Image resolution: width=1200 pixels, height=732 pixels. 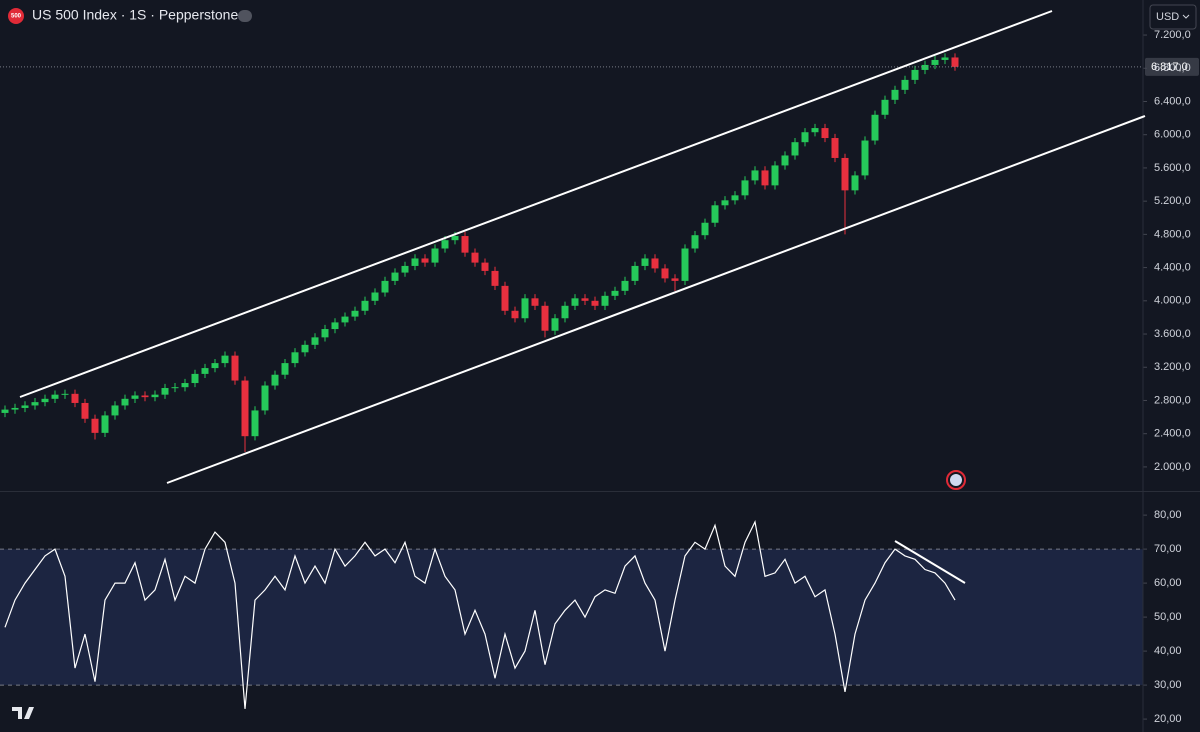 What do you see at coordinates (1167, 17) in the screenshot?
I see `currency: USD` at bounding box center [1167, 17].